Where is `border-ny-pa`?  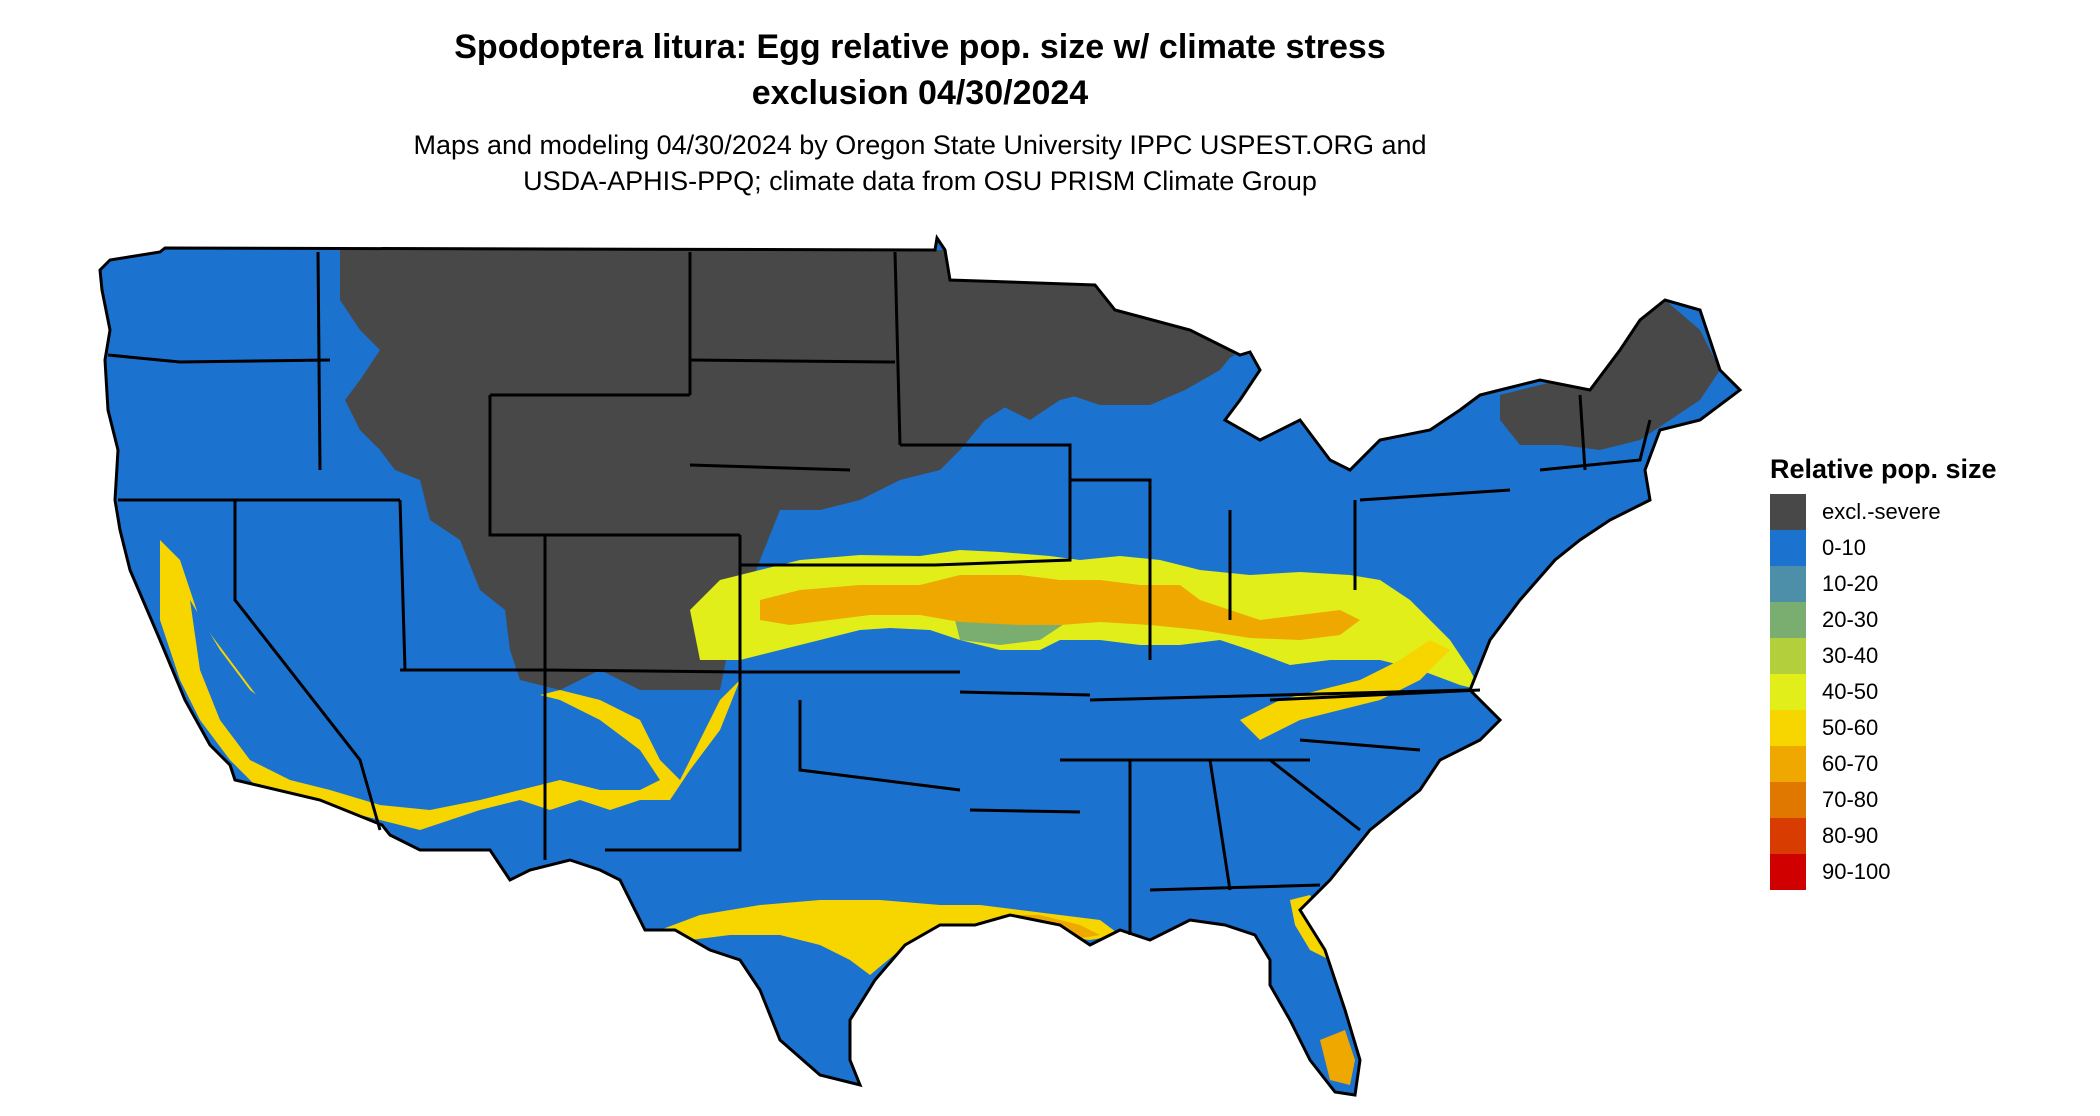
border-ny-pa is located at coordinates (1435, 495).